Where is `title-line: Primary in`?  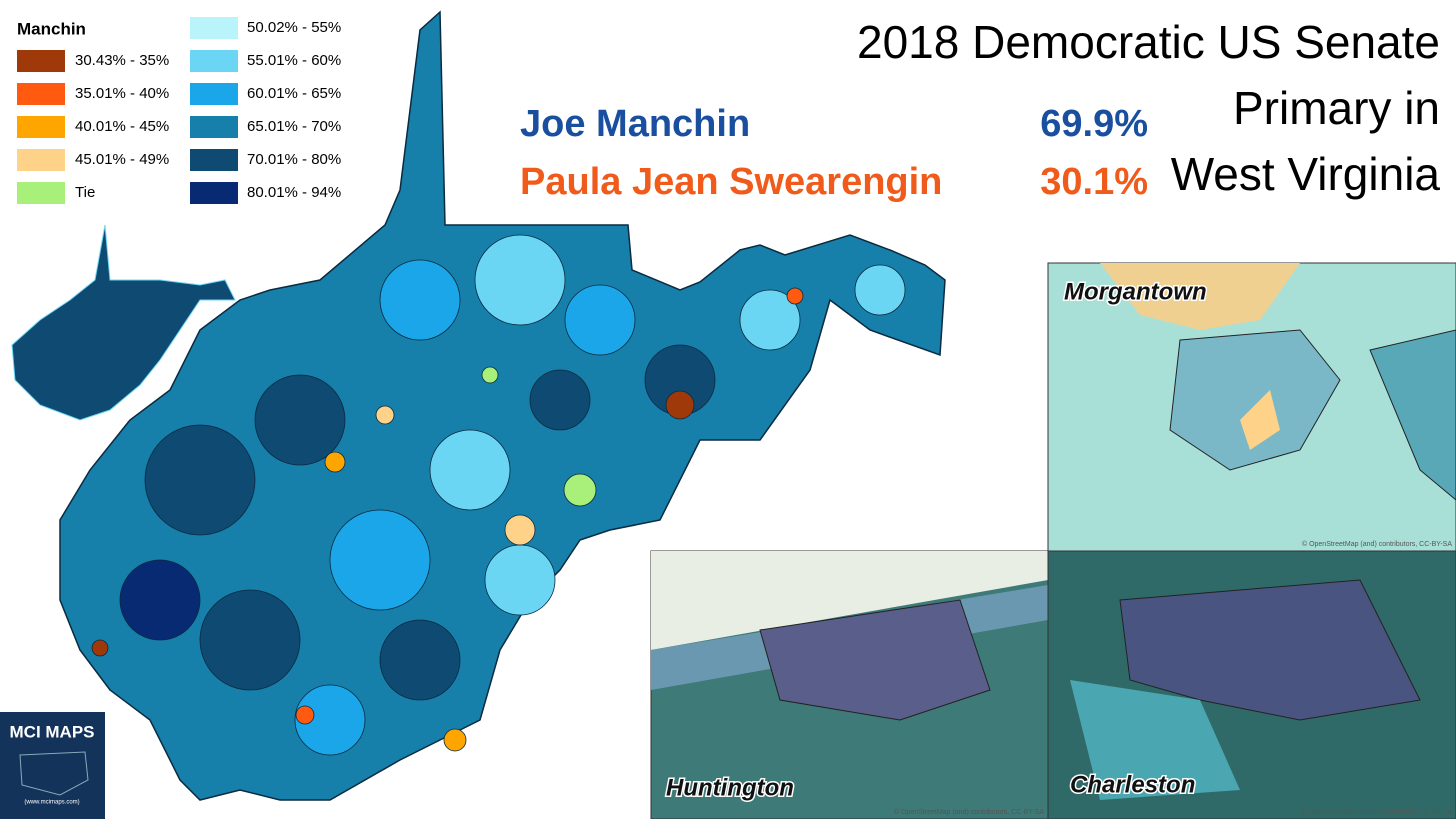 title-line: Primary in is located at coordinates (1336, 108).